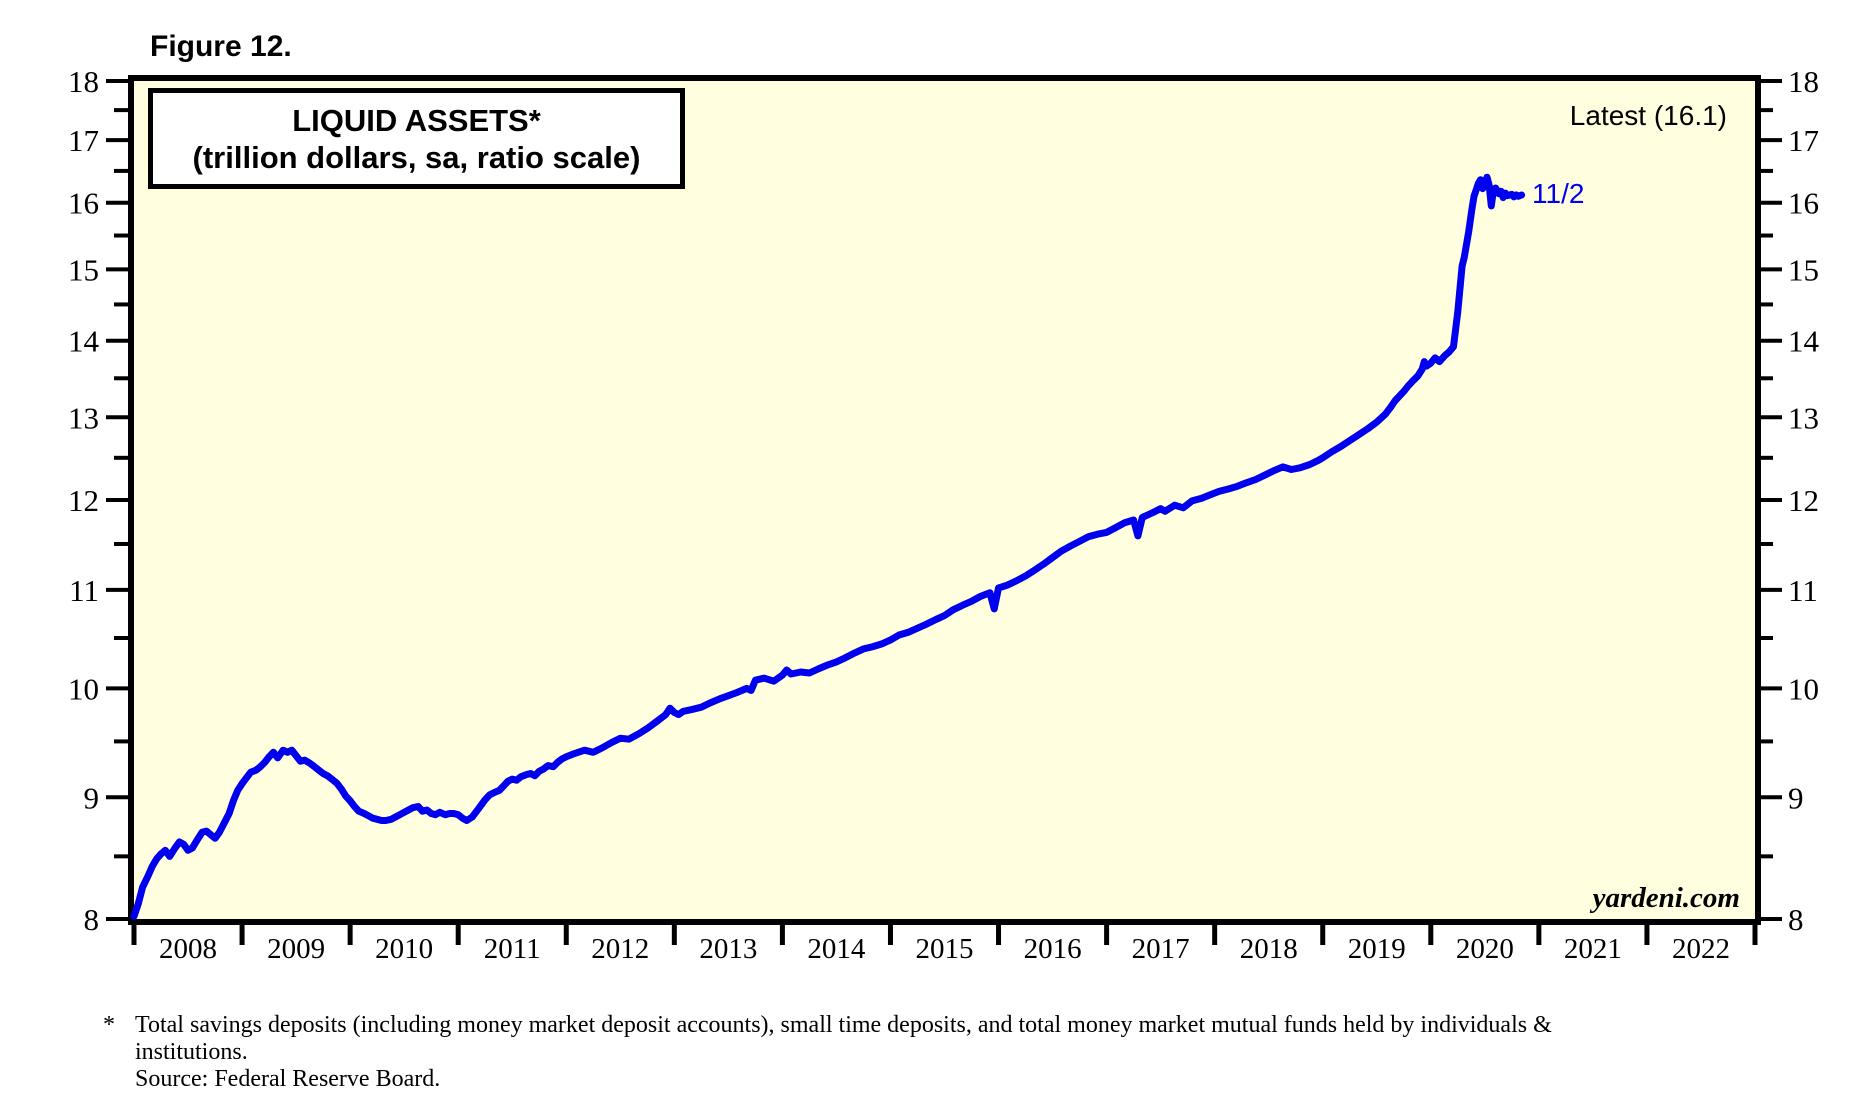  Describe the element at coordinates (836, 949) in the screenshot. I see `x-axis-year-label-2014: 2014` at that location.